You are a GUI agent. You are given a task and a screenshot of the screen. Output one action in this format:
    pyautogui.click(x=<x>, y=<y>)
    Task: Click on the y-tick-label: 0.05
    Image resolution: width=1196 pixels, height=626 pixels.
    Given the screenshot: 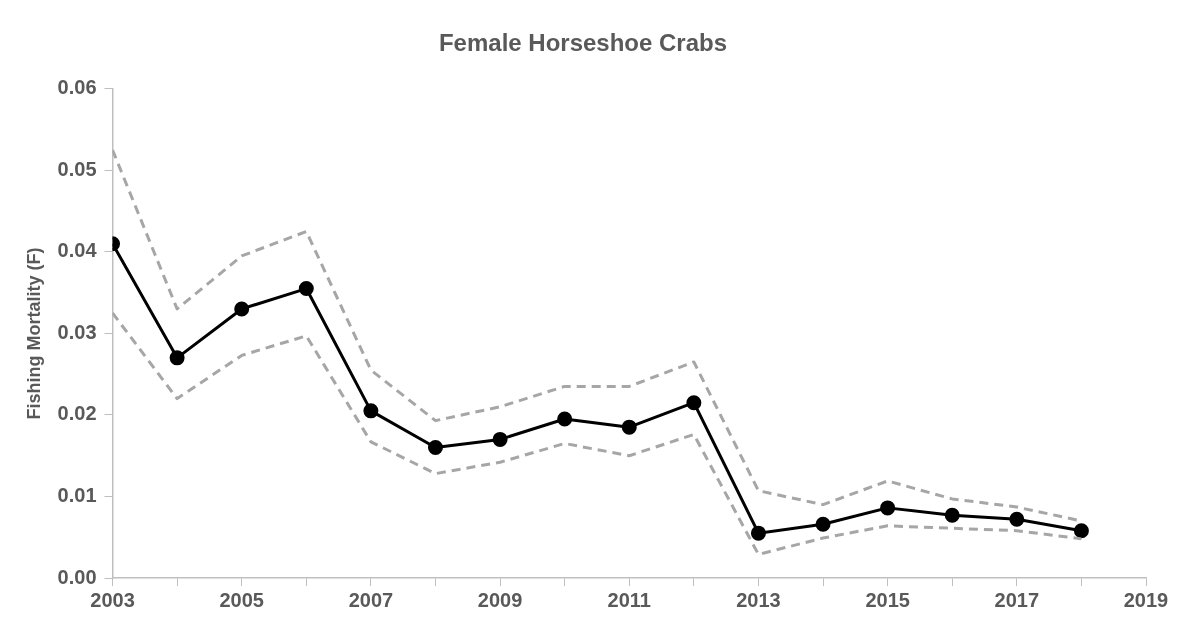 What is the action you would take?
    pyautogui.click(x=77, y=168)
    